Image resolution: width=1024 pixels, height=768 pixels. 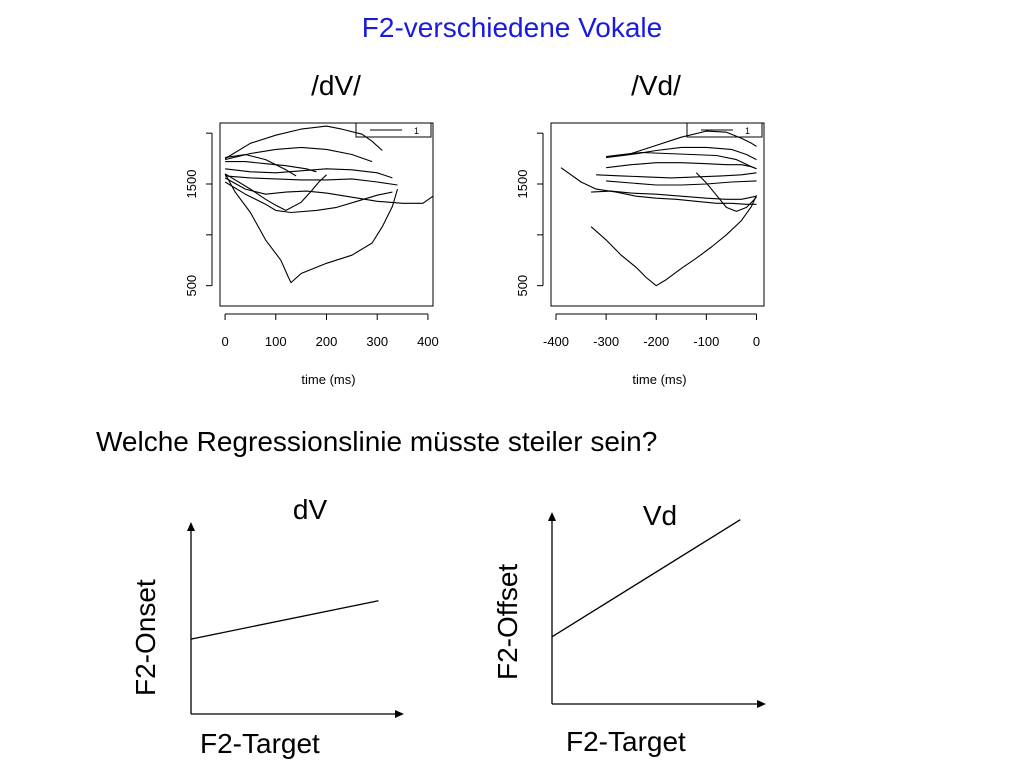 What do you see at coordinates (507, 621) in the screenshot?
I see `sketch-ylabel-vd: F2-Offset` at bounding box center [507, 621].